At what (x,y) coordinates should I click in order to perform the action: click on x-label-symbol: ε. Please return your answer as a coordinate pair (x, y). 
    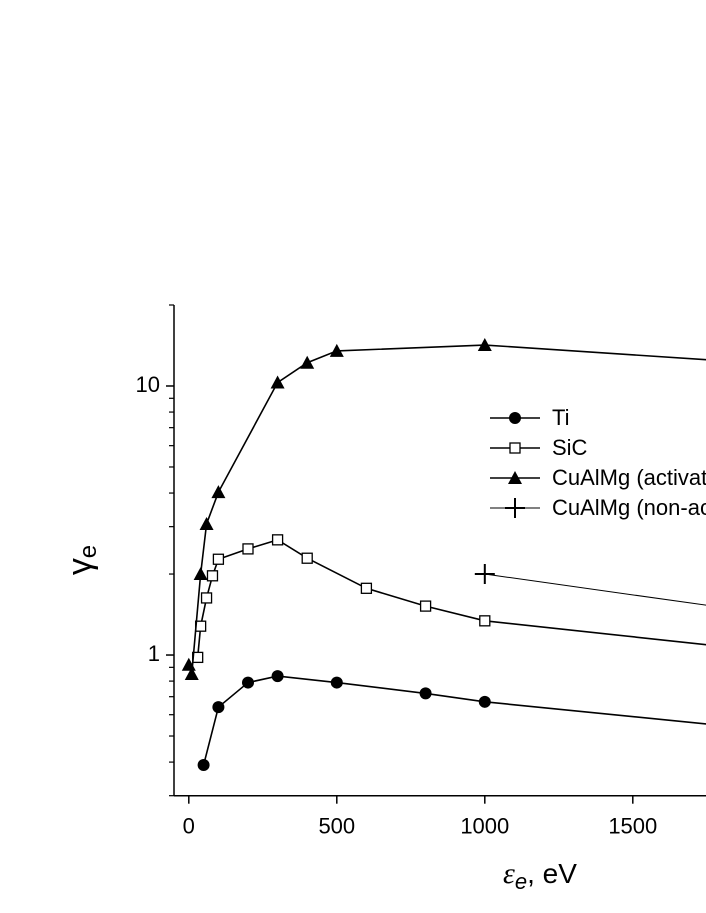
    Looking at the image, I should click on (509, 873).